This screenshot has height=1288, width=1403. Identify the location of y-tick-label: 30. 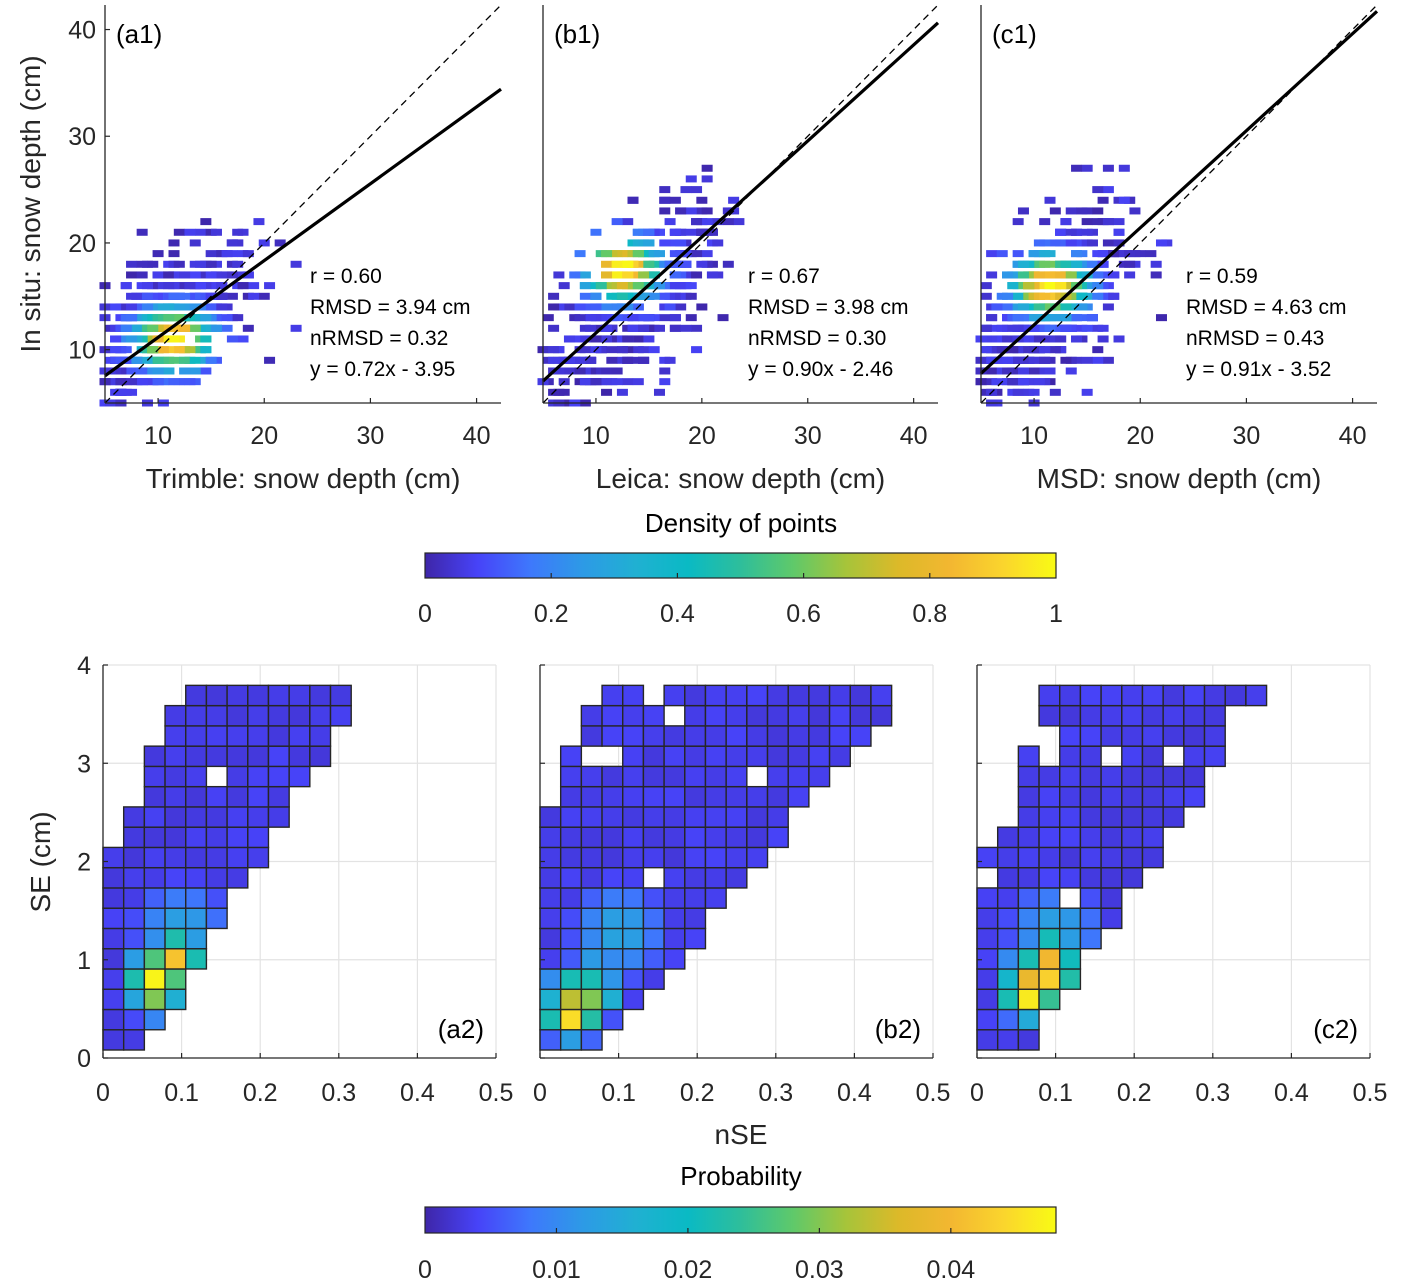
(82, 137).